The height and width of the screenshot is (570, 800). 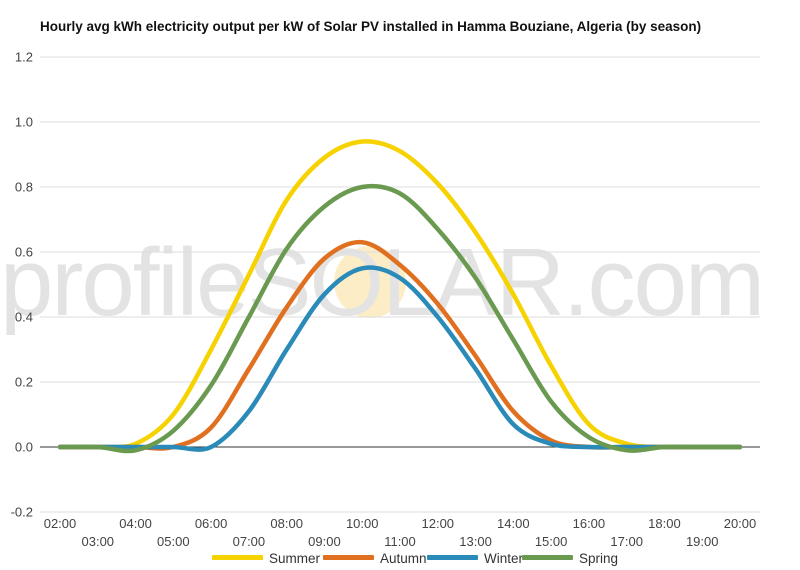 I want to click on legend: Summer Autumn Winter Spring, so click(x=415, y=558).